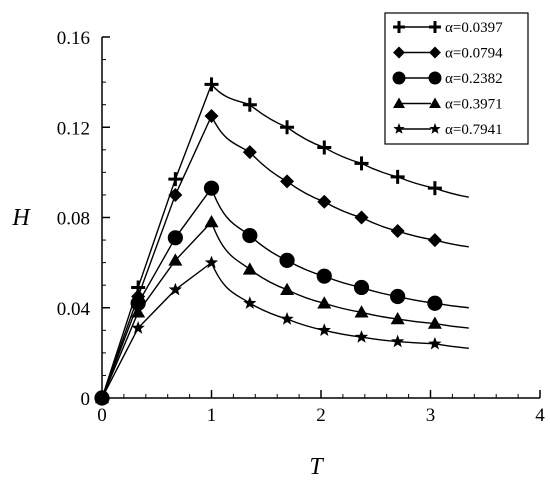 The height and width of the screenshot is (485, 550). I want to click on y-tick-label: 0.04, so click(74, 309).